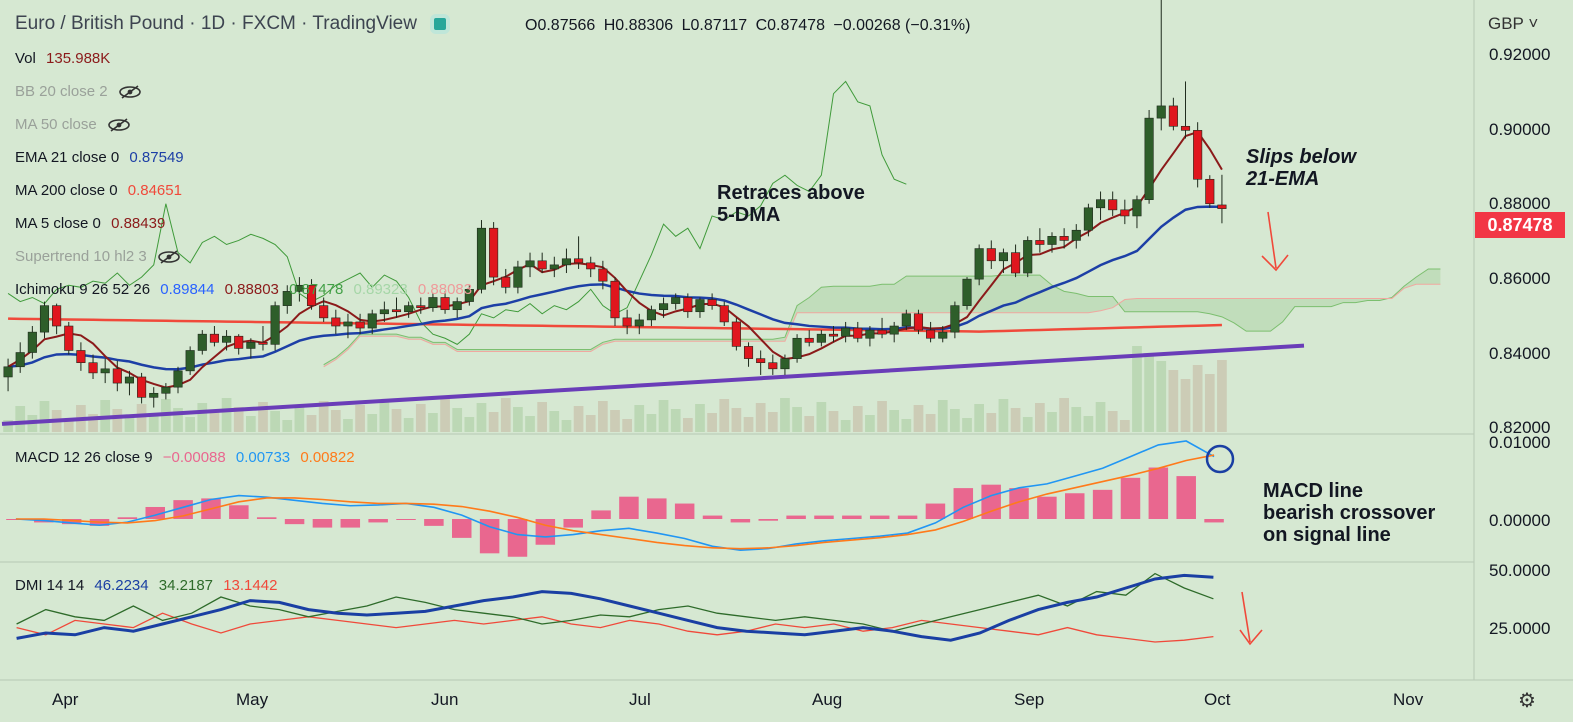 This screenshot has width=1573, height=722. I want to click on legend-dmi-minus: 13.1442, so click(250, 585).